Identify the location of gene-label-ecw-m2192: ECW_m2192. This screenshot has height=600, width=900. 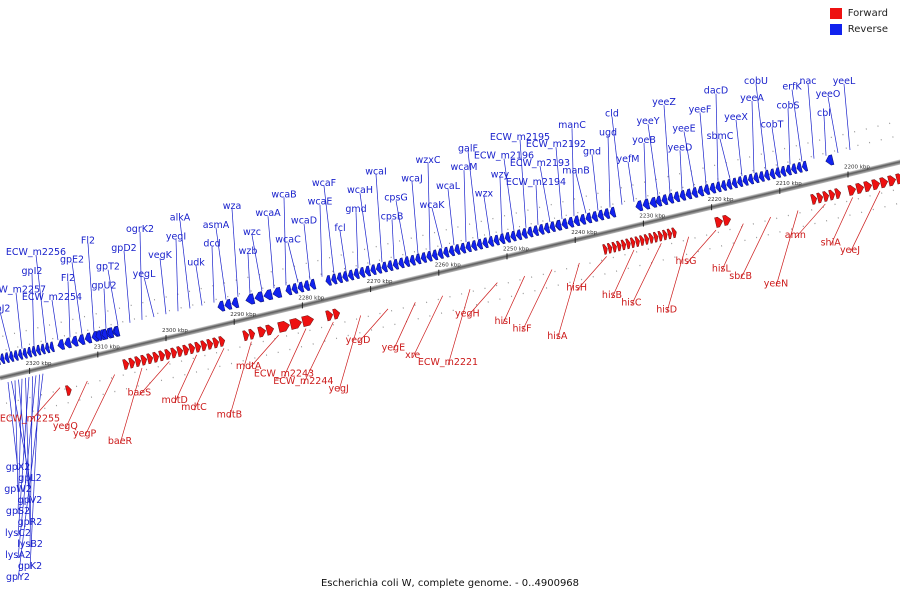
(556, 144).